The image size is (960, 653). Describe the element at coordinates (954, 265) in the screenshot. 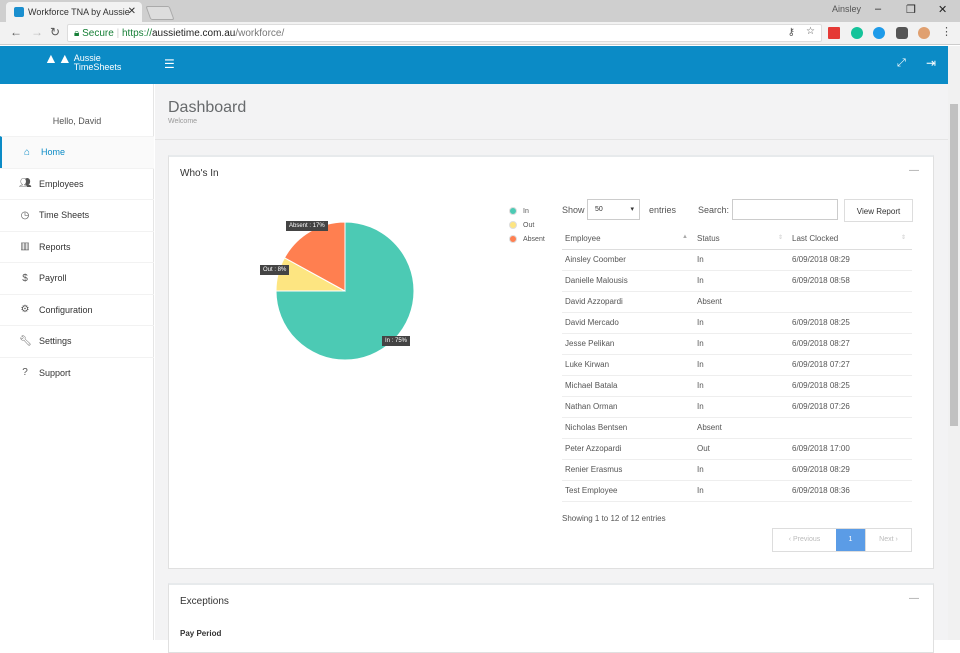

I see `scrollbar-thumb` at that location.